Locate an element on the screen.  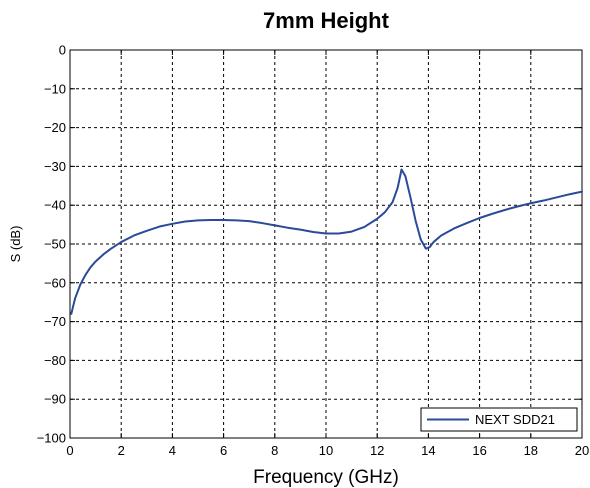
x-tick-label: 12 is located at coordinates (377, 450).